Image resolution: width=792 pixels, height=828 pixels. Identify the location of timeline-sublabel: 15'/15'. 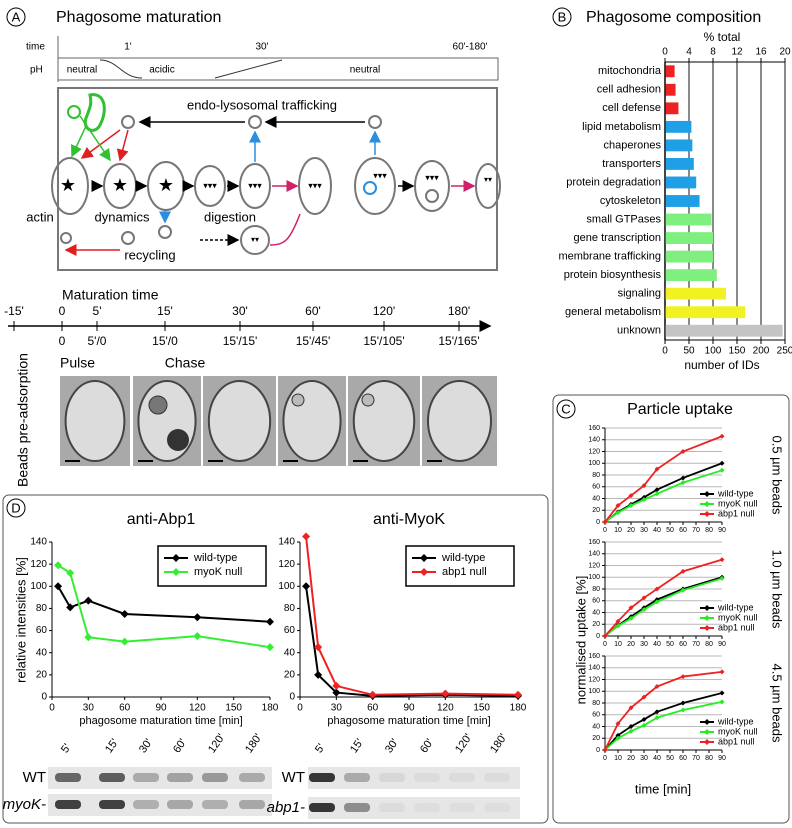
(240, 341).